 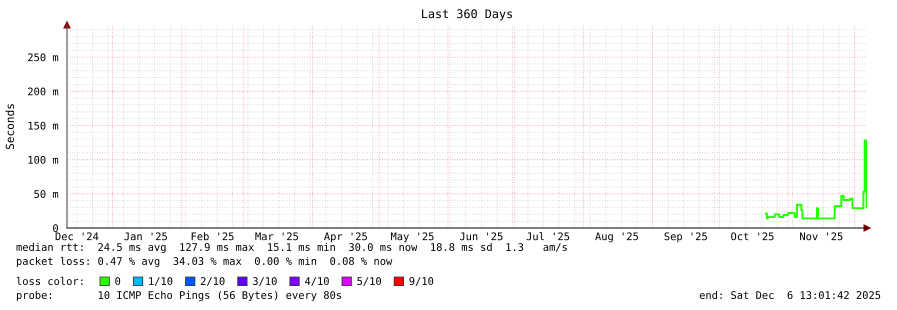 What do you see at coordinates (49, 281) in the screenshot?
I see `legend-title: loss color:` at bounding box center [49, 281].